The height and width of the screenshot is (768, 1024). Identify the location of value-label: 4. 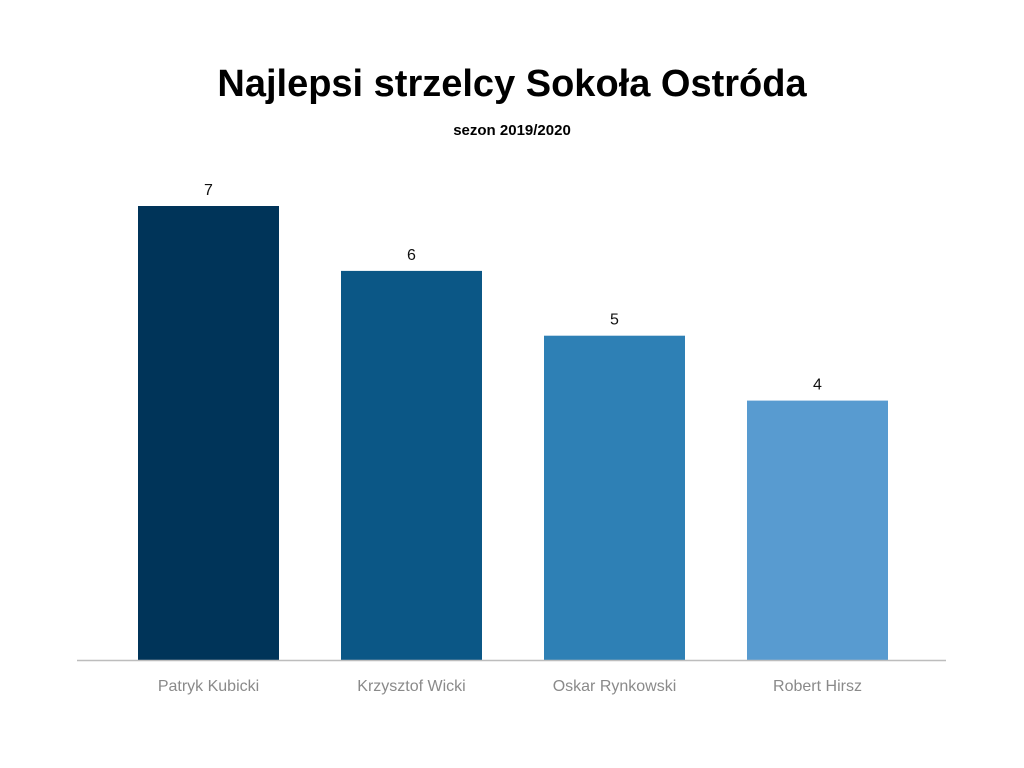
(817, 385).